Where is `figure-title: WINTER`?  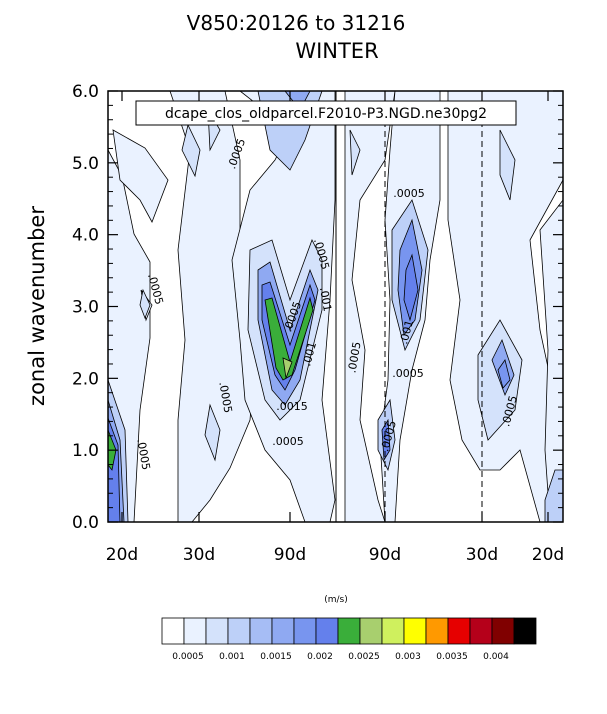
figure-title: WINTER is located at coordinates (336, 51).